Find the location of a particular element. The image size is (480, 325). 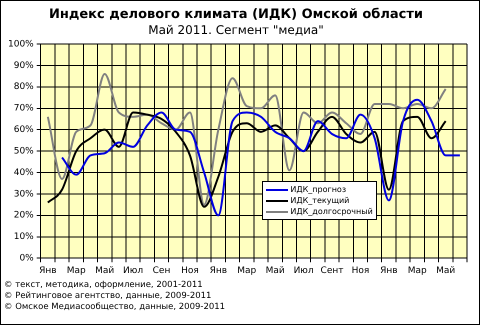

y-tick-label: 30% is located at coordinates (24, 194).